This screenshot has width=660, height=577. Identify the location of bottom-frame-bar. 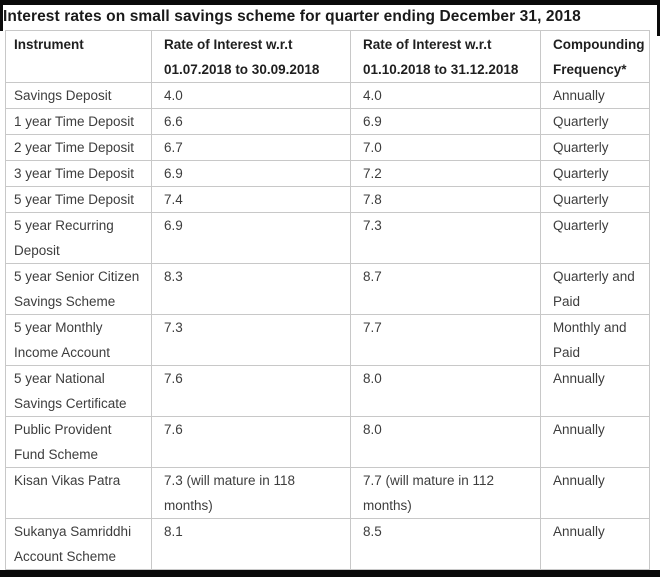
(330, 573).